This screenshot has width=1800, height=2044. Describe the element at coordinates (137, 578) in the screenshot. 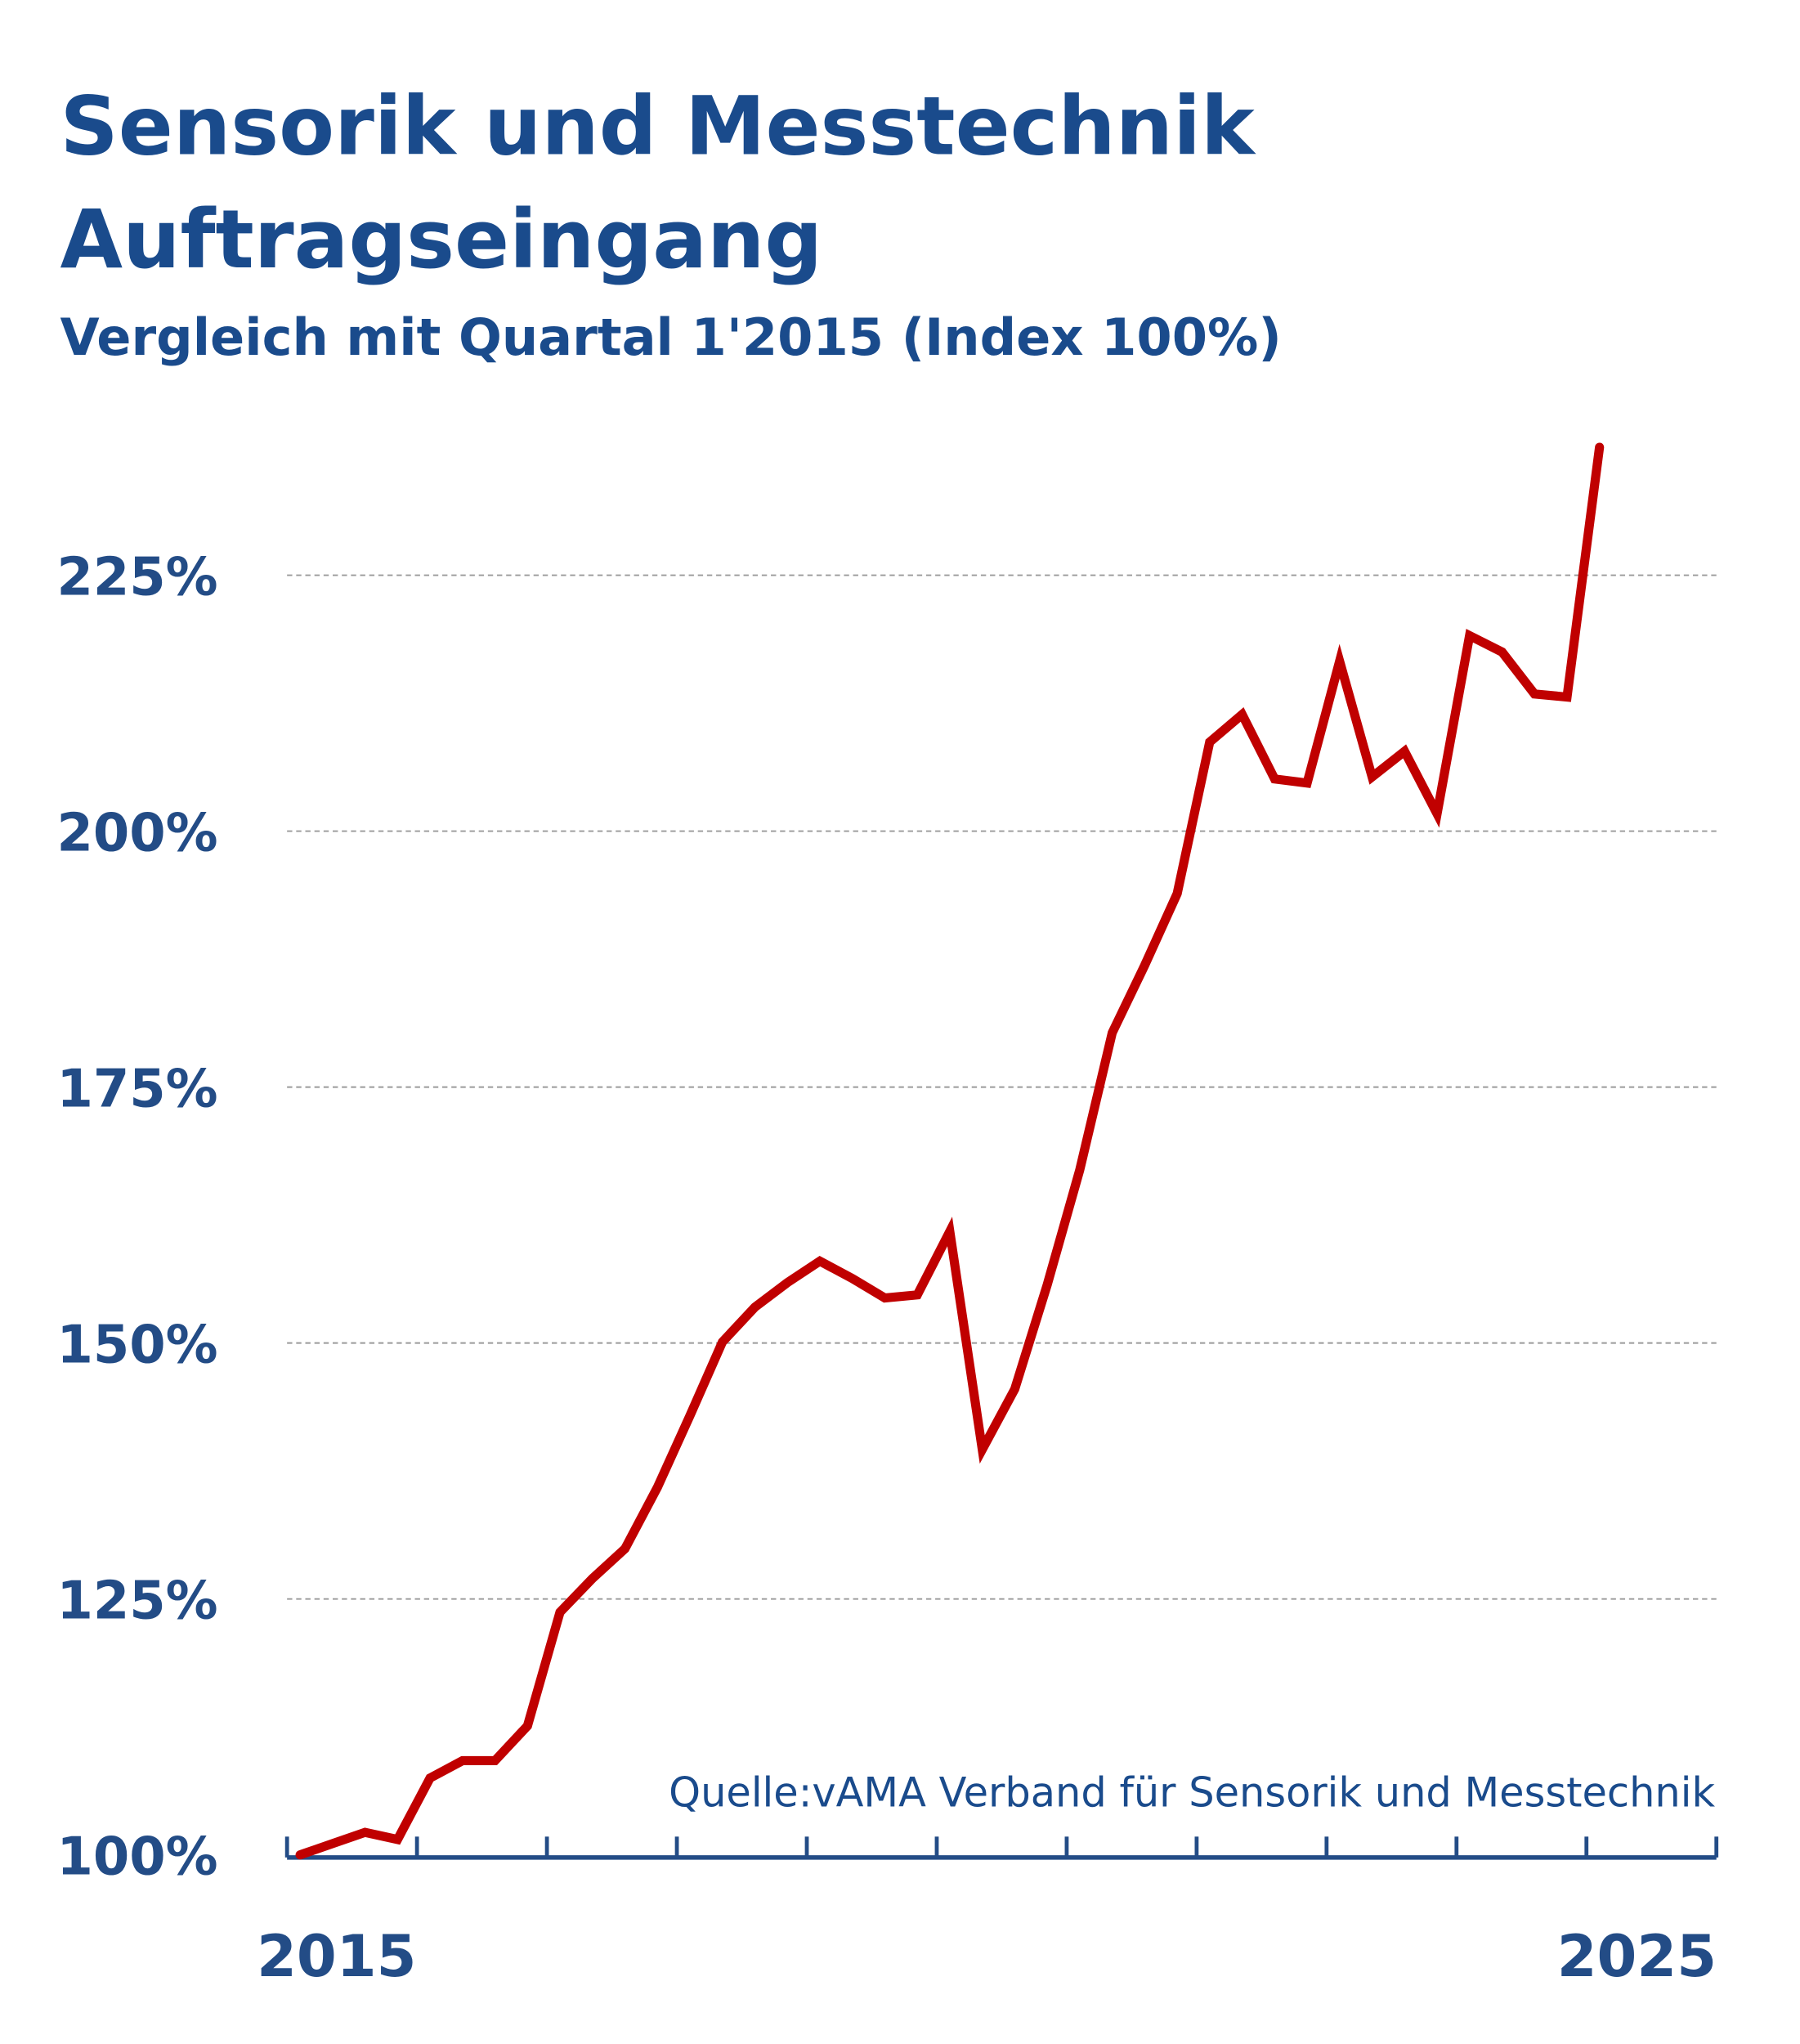

I see `y-tick-label: 225%` at that location.